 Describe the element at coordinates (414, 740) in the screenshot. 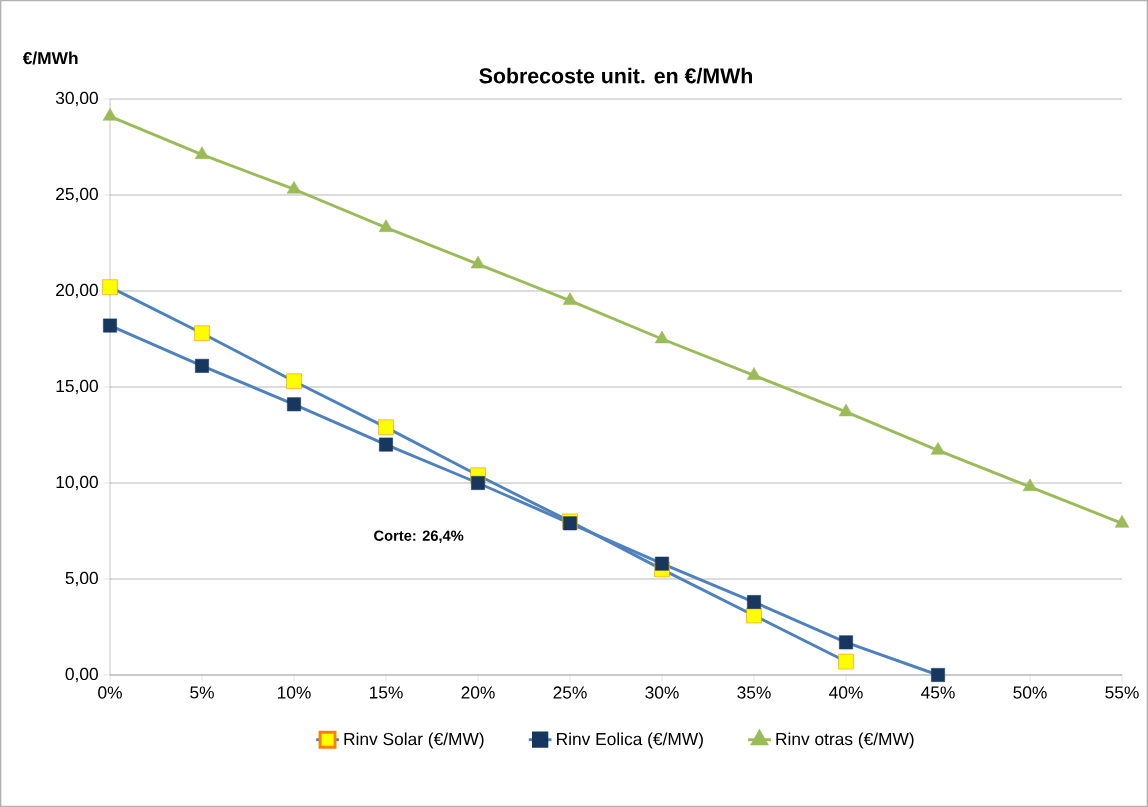

I see `legend-label: Rinv Solar (€/MW)` at that location.